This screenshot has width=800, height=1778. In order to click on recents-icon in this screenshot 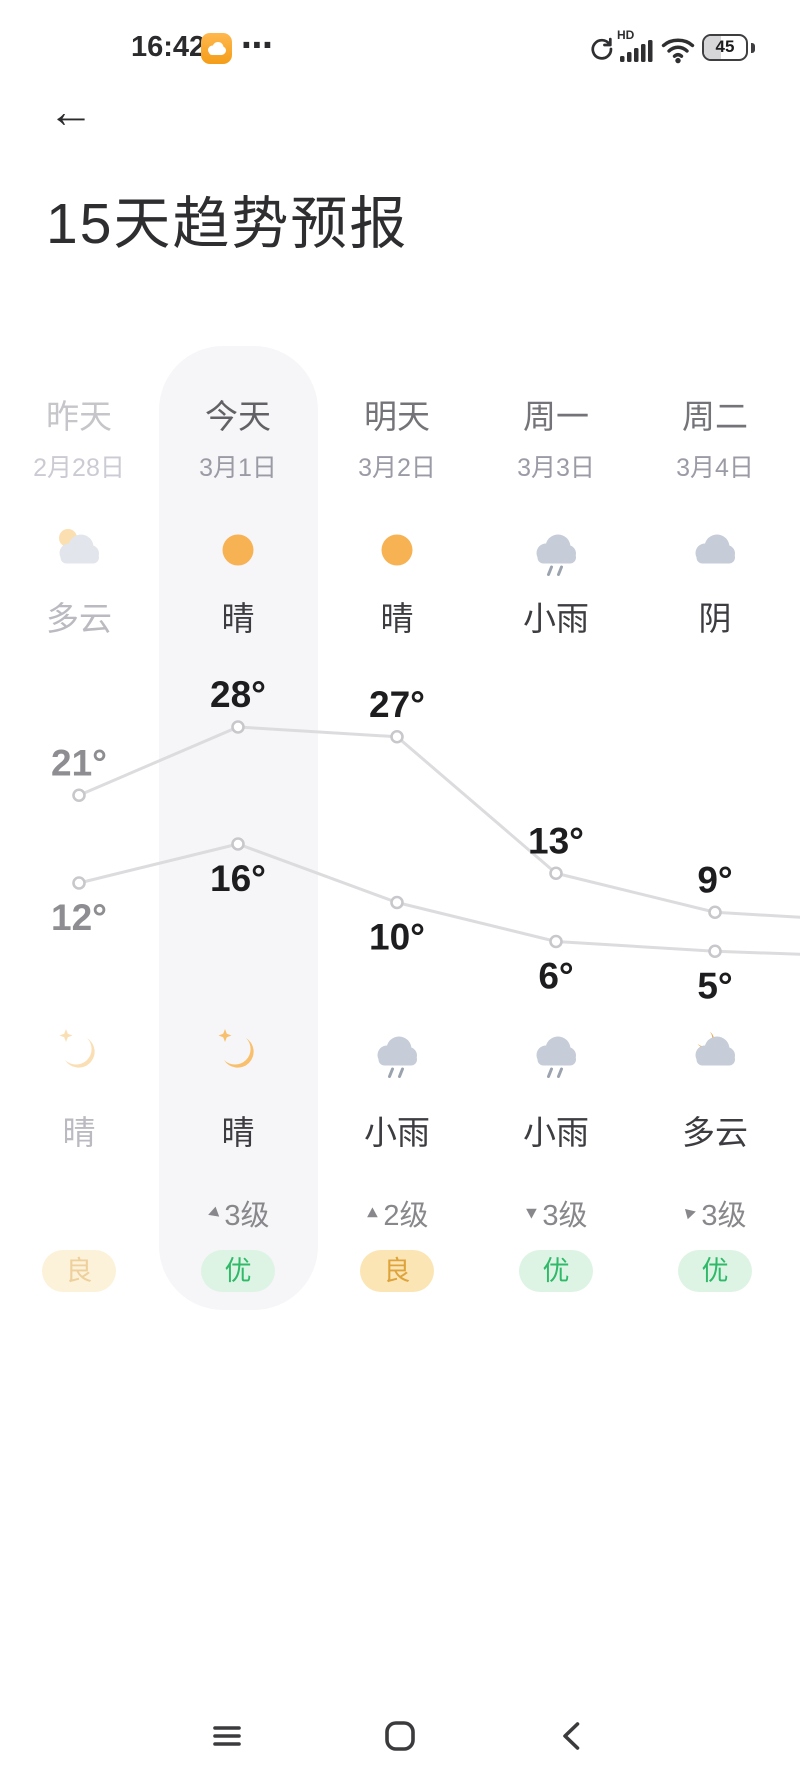, I will do `click(227, 1736)`.